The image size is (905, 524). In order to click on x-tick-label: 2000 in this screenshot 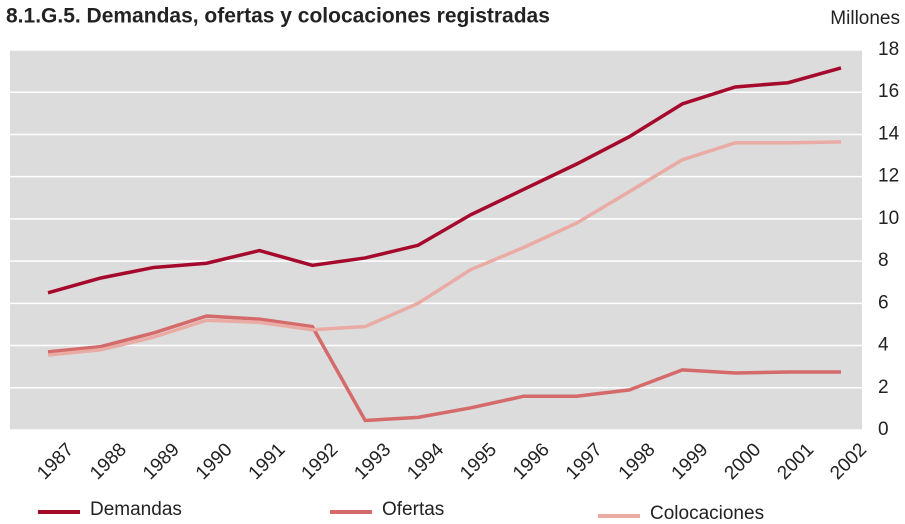, I will do `click(743, 461)`.